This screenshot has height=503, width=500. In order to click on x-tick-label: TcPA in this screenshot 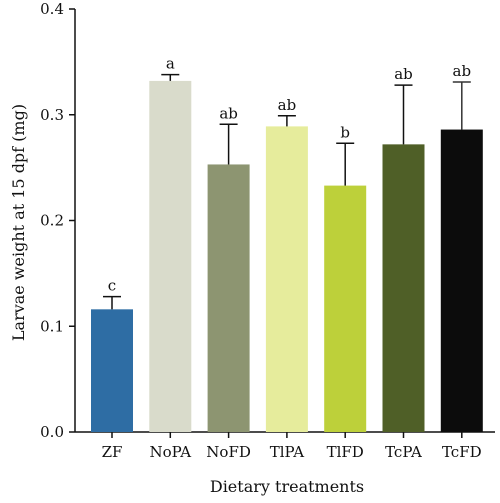, I will do `click(403, 452)`.